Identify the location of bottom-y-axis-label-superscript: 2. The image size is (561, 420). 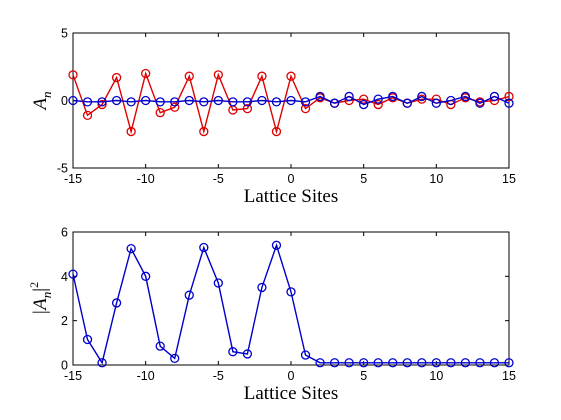
(34, 285).